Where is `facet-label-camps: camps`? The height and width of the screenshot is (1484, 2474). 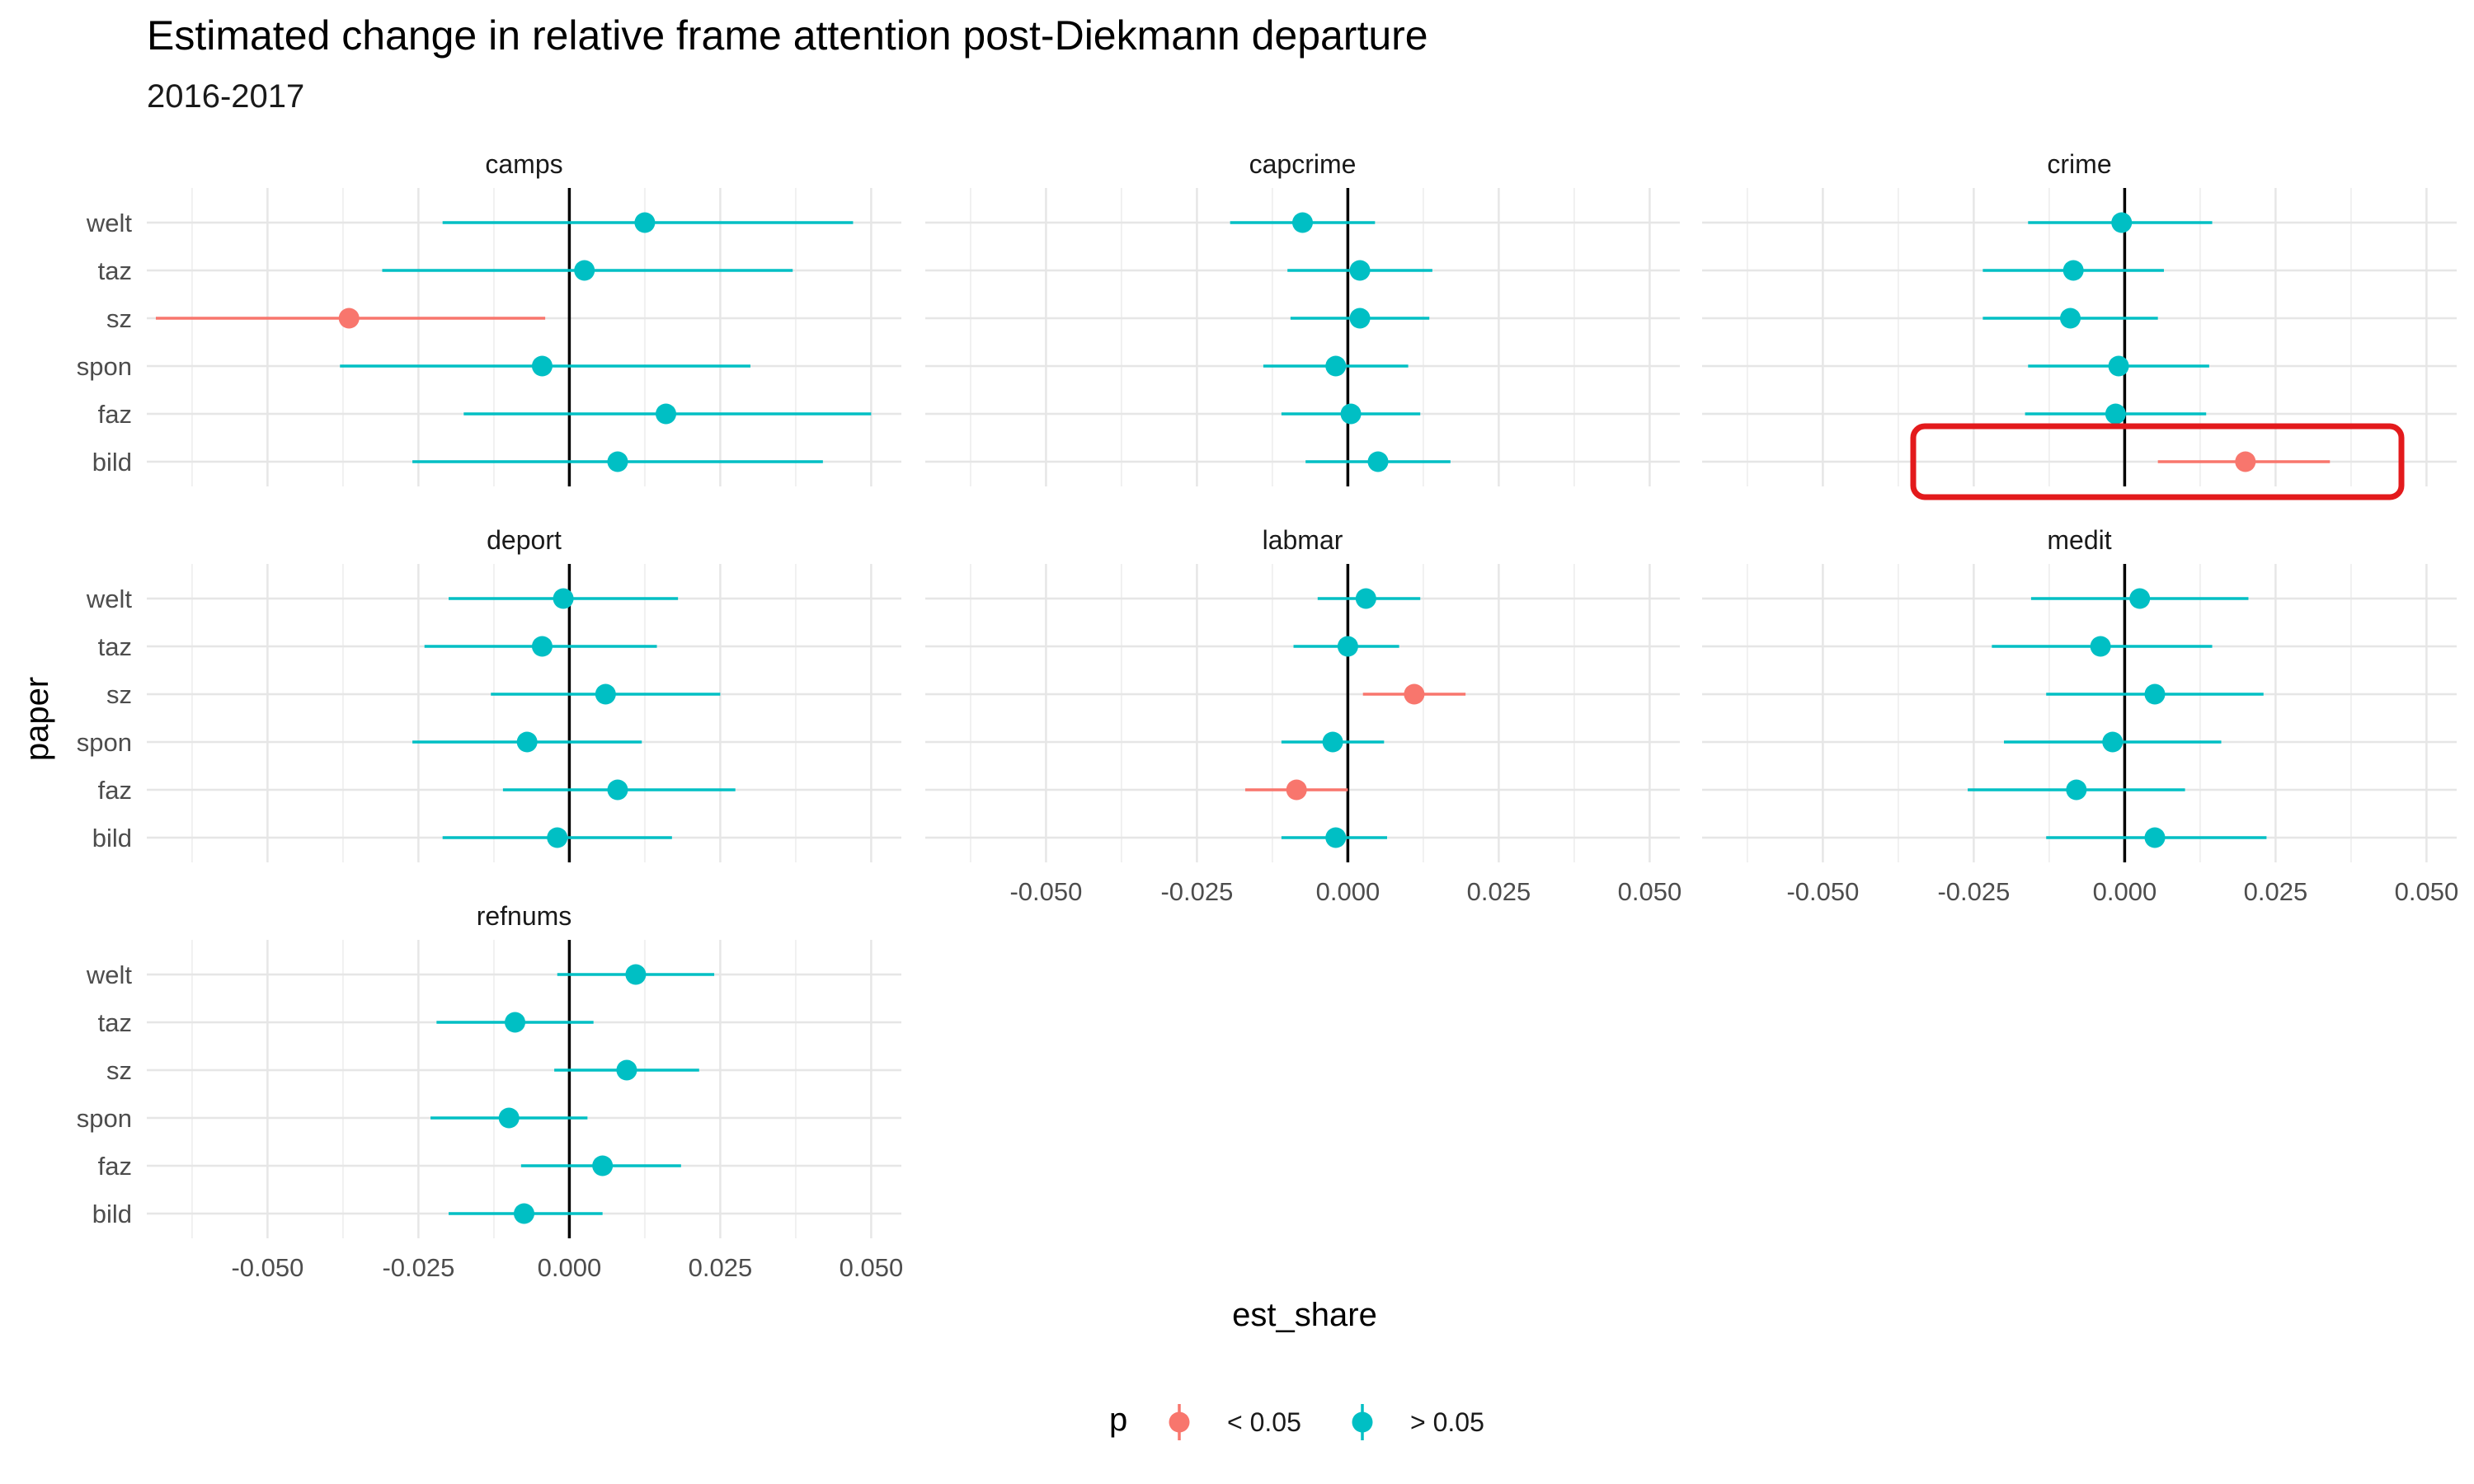
facet-label-camps: camps is located at coordinates (523, 164).